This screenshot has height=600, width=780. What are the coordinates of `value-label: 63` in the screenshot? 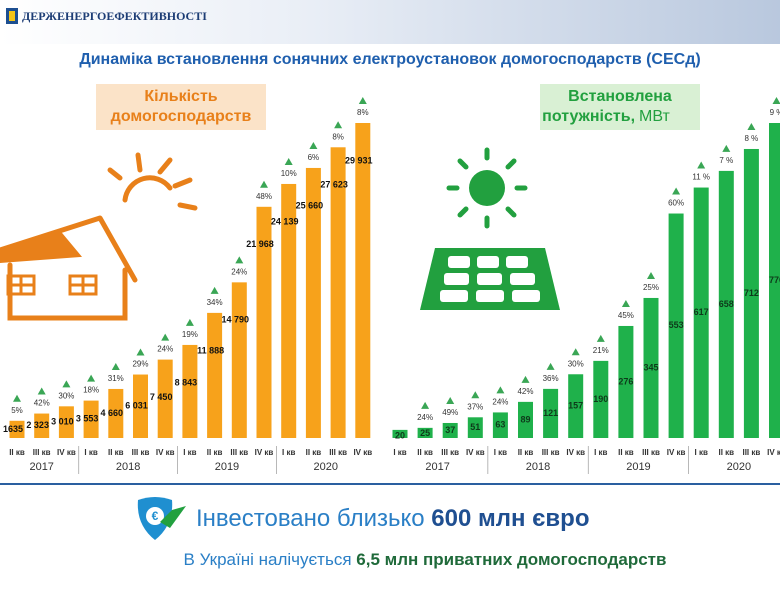 It's located at (500, 425).